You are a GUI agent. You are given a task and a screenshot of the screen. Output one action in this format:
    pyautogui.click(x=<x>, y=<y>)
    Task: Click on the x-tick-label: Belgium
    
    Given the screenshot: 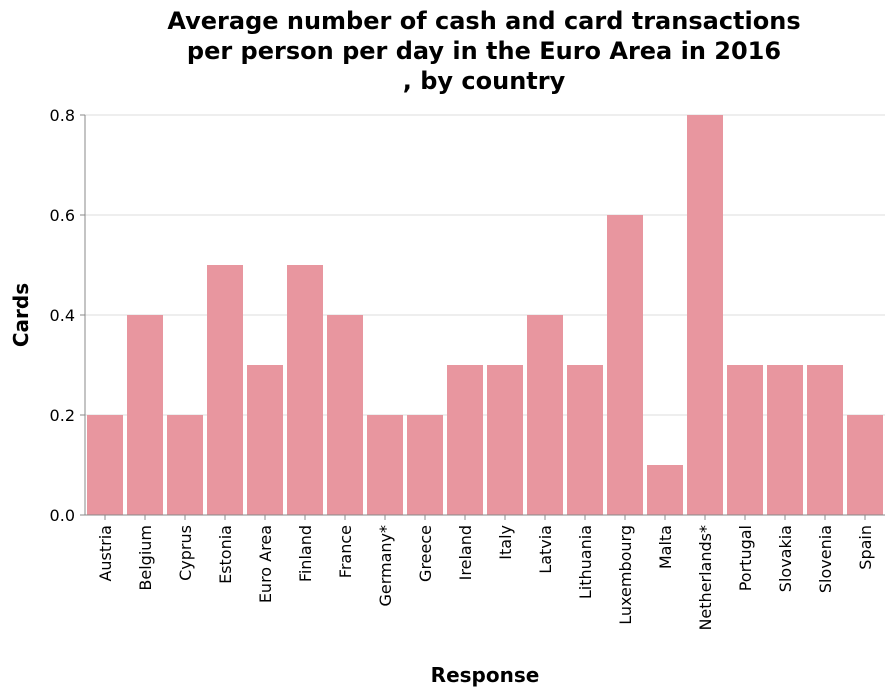 What is the action you would take?
    pyautogui.click(x=145, y=558)
    